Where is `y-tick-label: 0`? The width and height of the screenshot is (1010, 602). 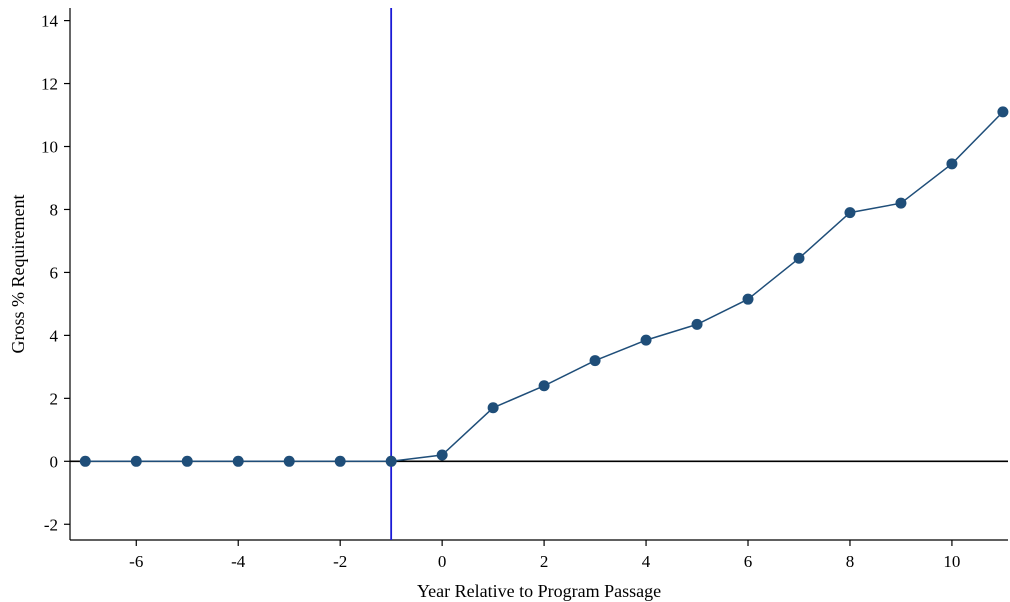 y-tick-label: 0 is located at coordinates (54, 461).